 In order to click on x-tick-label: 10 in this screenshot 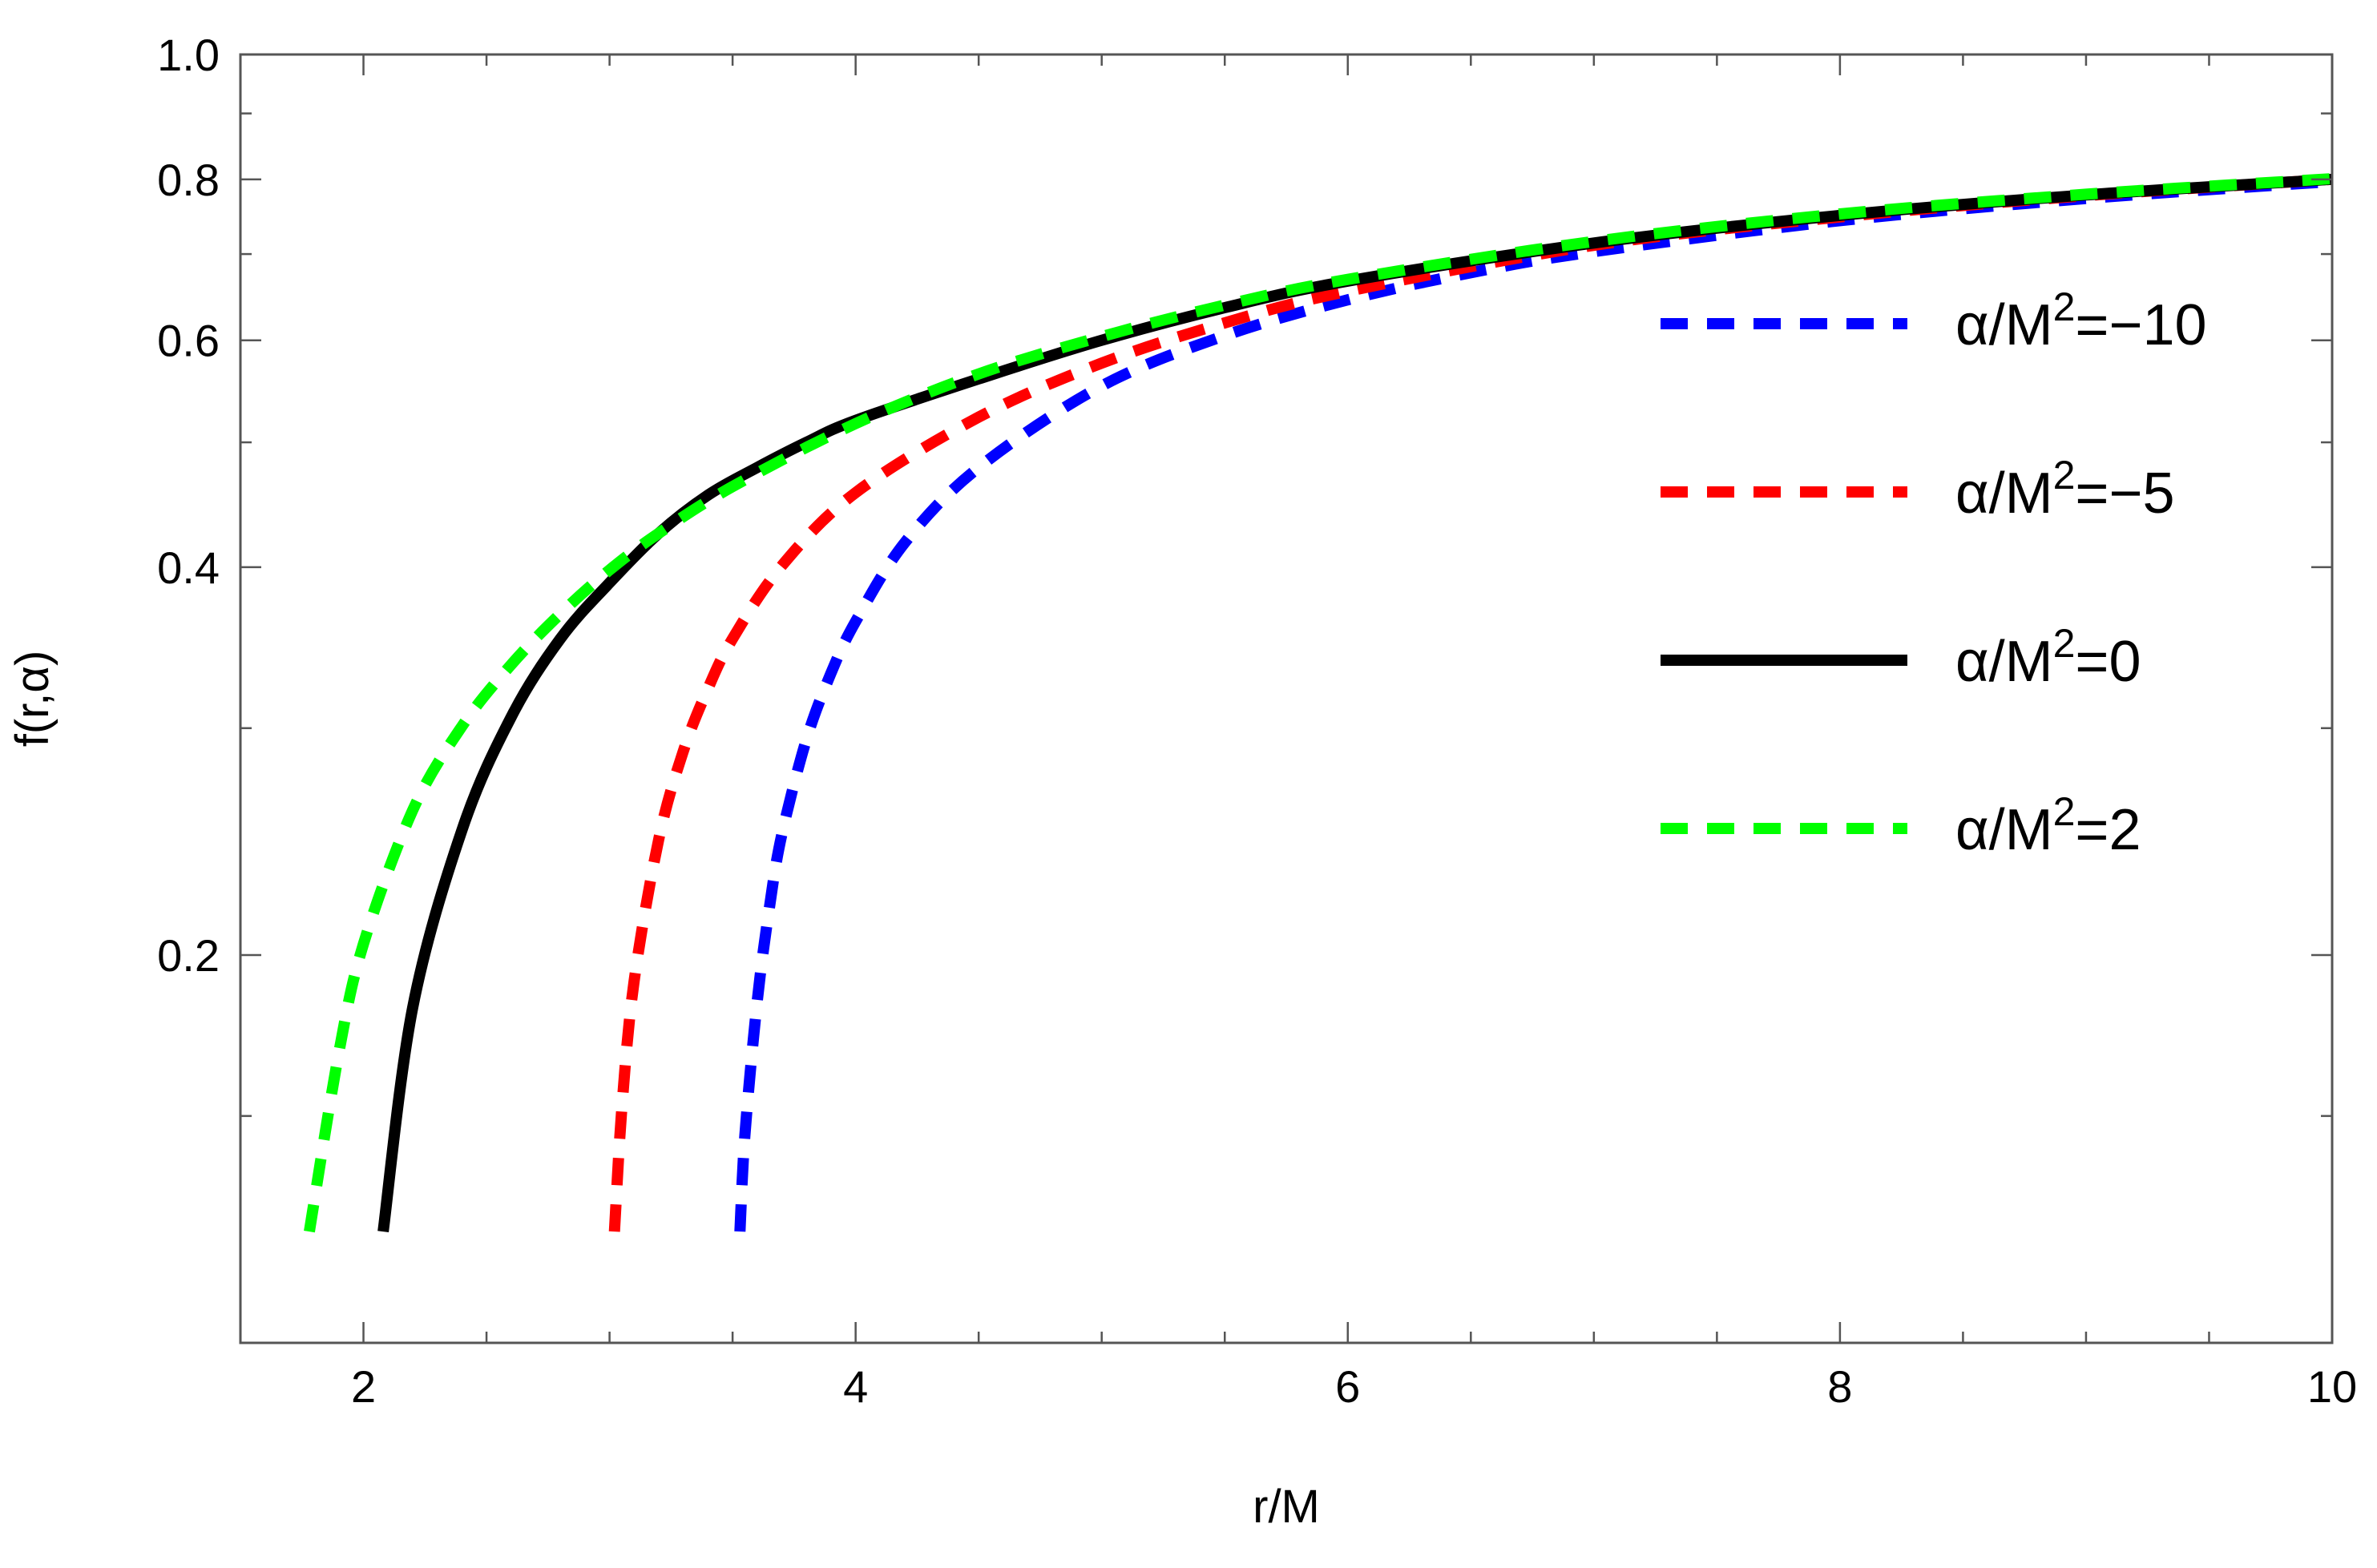, I will do `click(2332, 1386)`.